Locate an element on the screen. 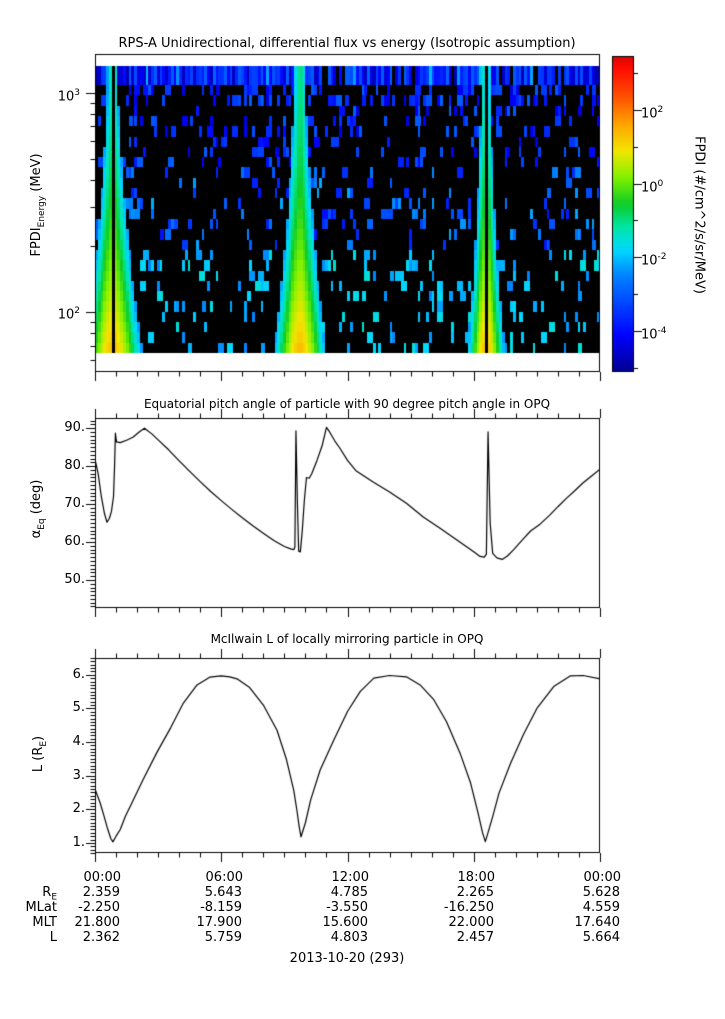 This screenshot has height=1019, width=725. ephemeris-value: 17.640 is located at coordinates (597, 922).